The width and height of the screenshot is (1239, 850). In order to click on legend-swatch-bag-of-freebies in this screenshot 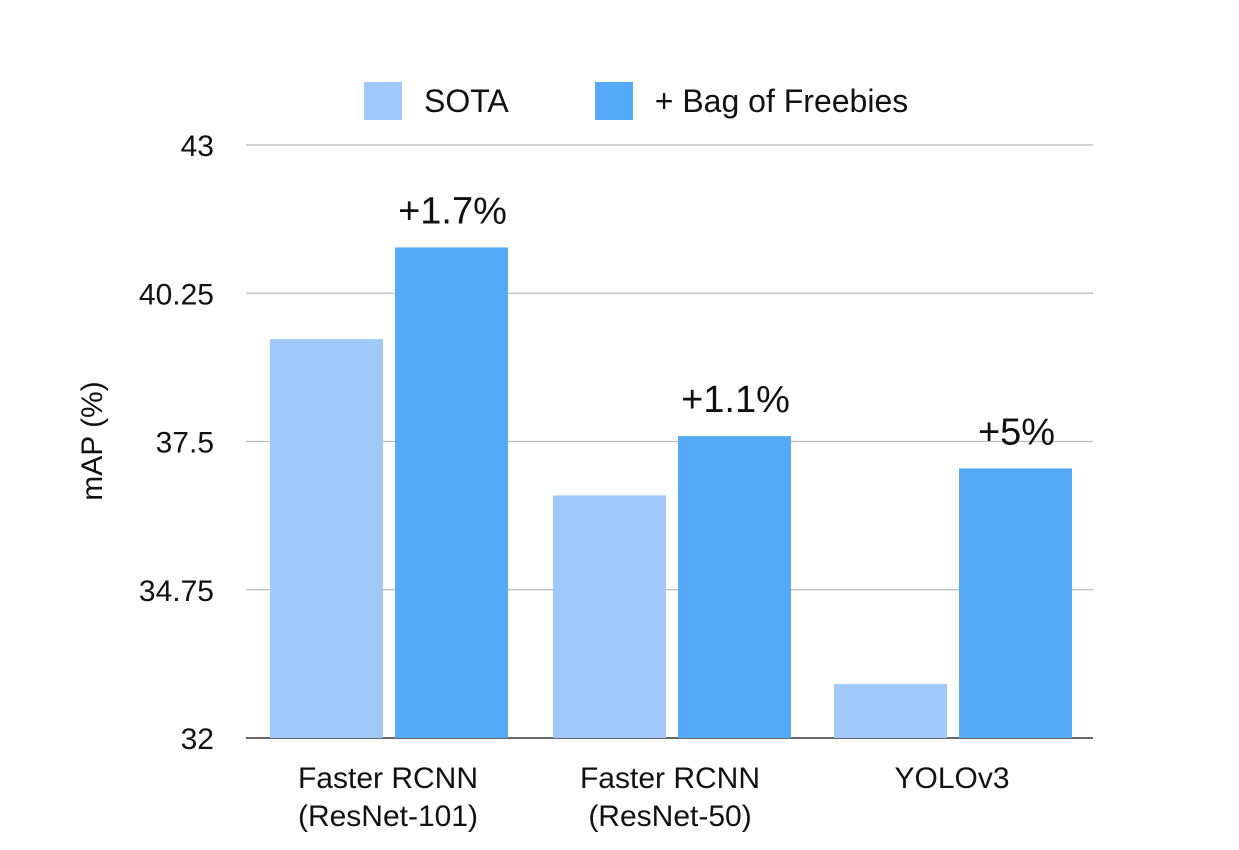, I will do `click(613, 101)`.